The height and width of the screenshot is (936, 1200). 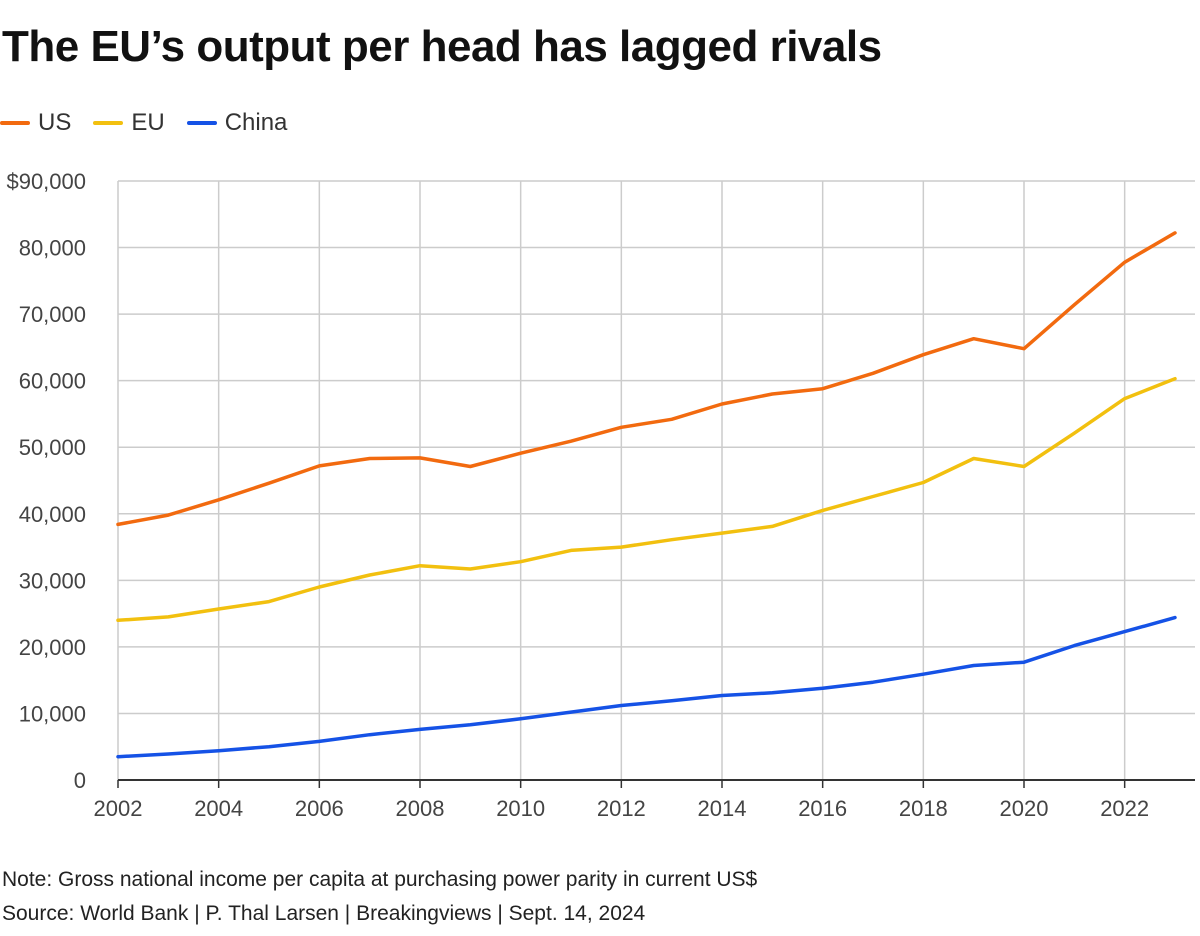 I want to click on y-tick-label: 10,000, so click(x=52, y=713).